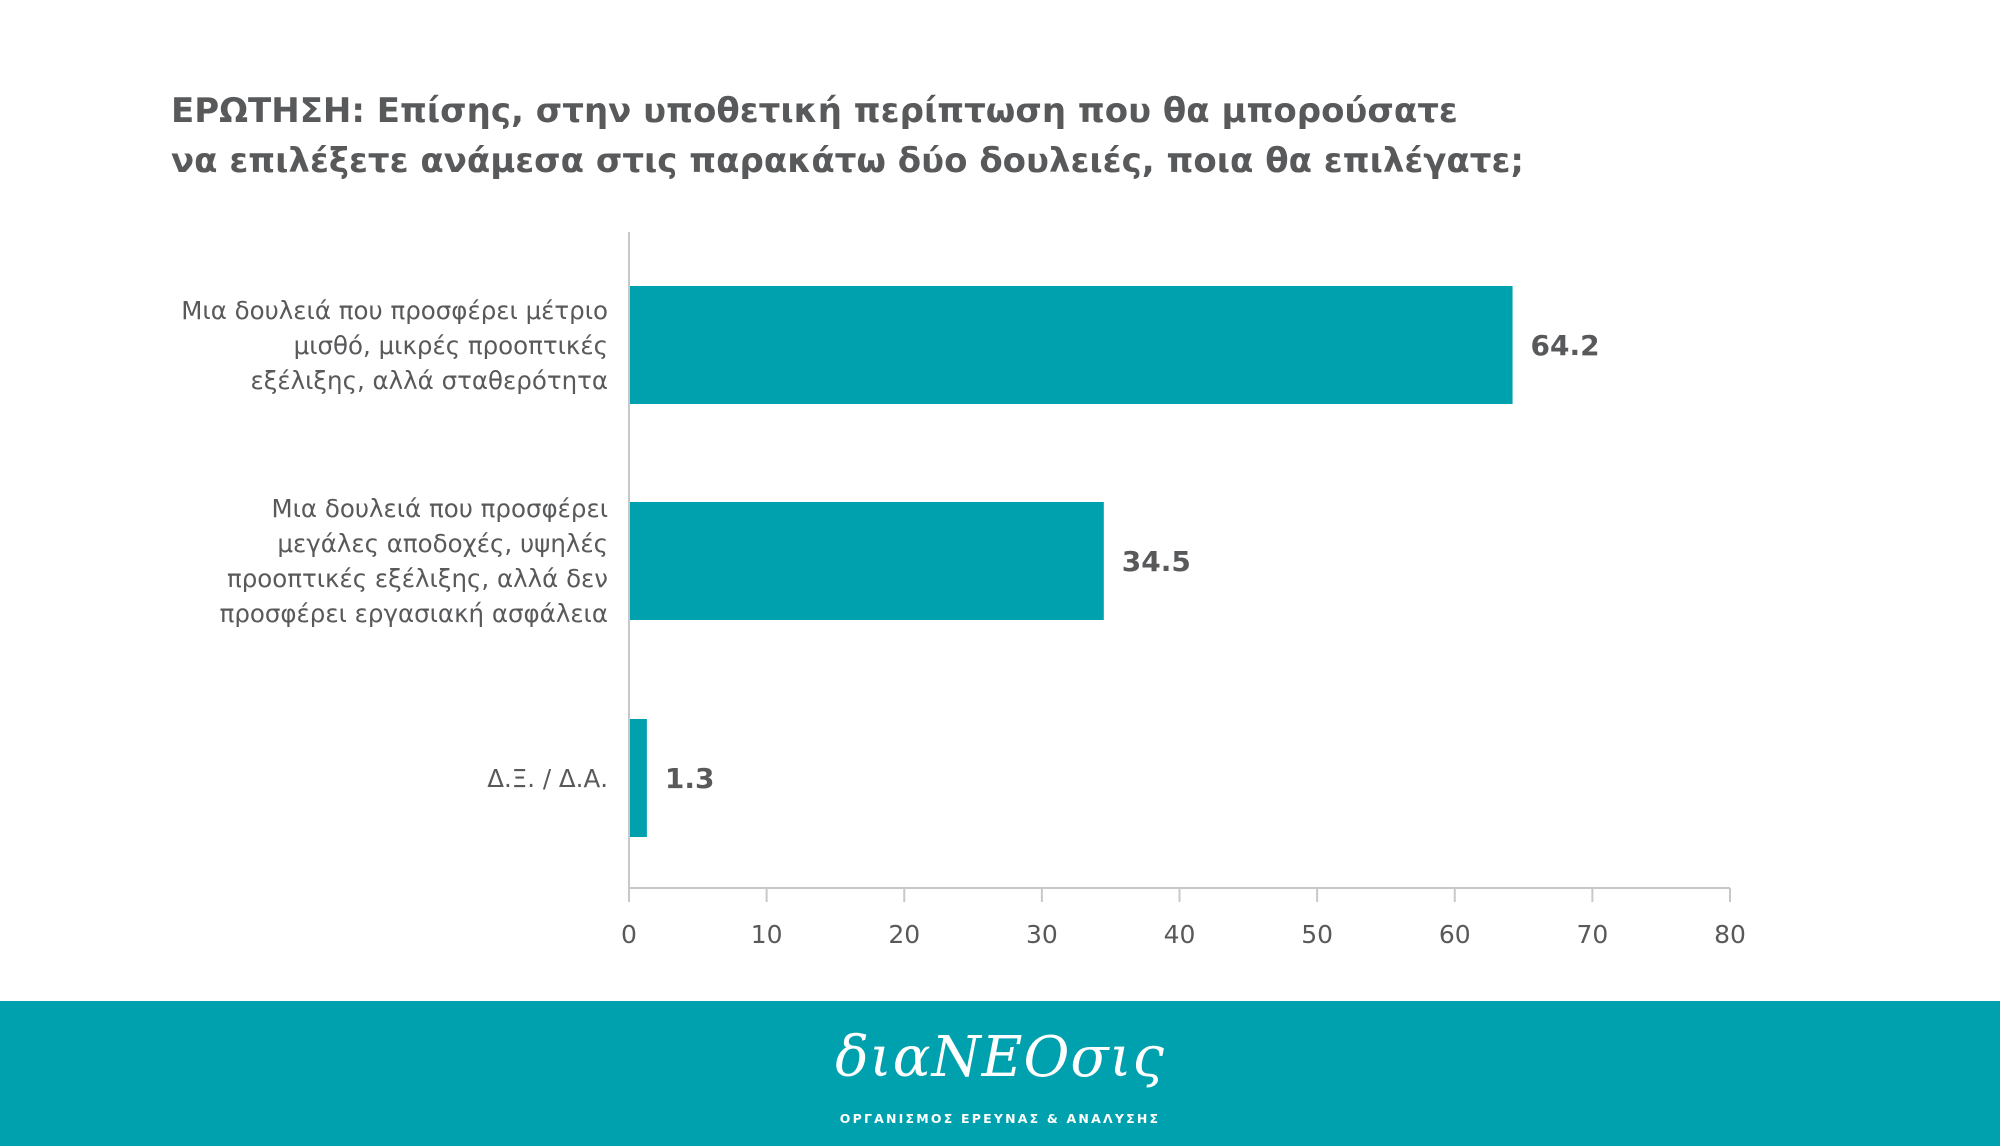  Describe the element at coordinates (1730, 934) in the screenshot. I see `x-tick-label-80: 80` at that location.